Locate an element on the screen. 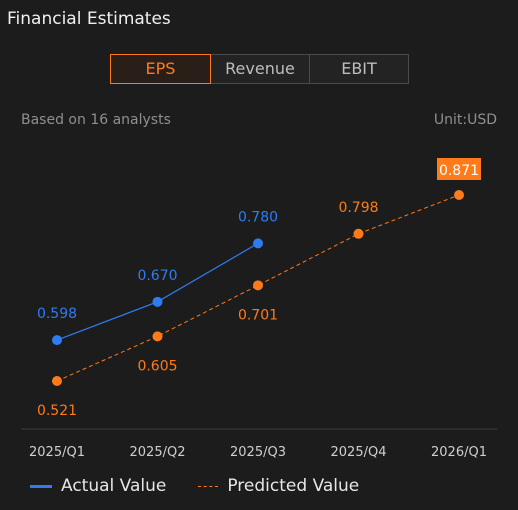 The width and height of the screenshot is (518, 510). legend-actual: Actual Value is located at coordinates (98, 486).